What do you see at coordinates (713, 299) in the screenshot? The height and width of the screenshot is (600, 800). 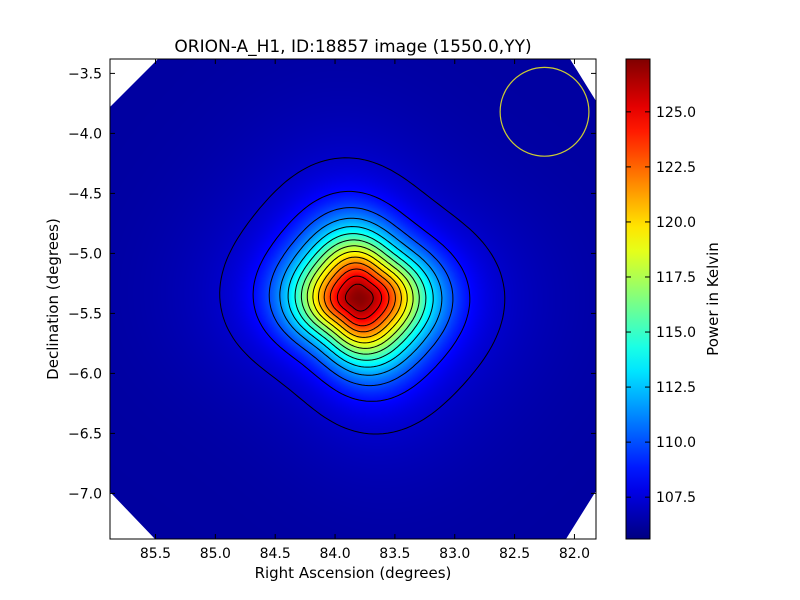 I see `colorbar-label: Power in Kelvin` at bounding box center [713, 299].